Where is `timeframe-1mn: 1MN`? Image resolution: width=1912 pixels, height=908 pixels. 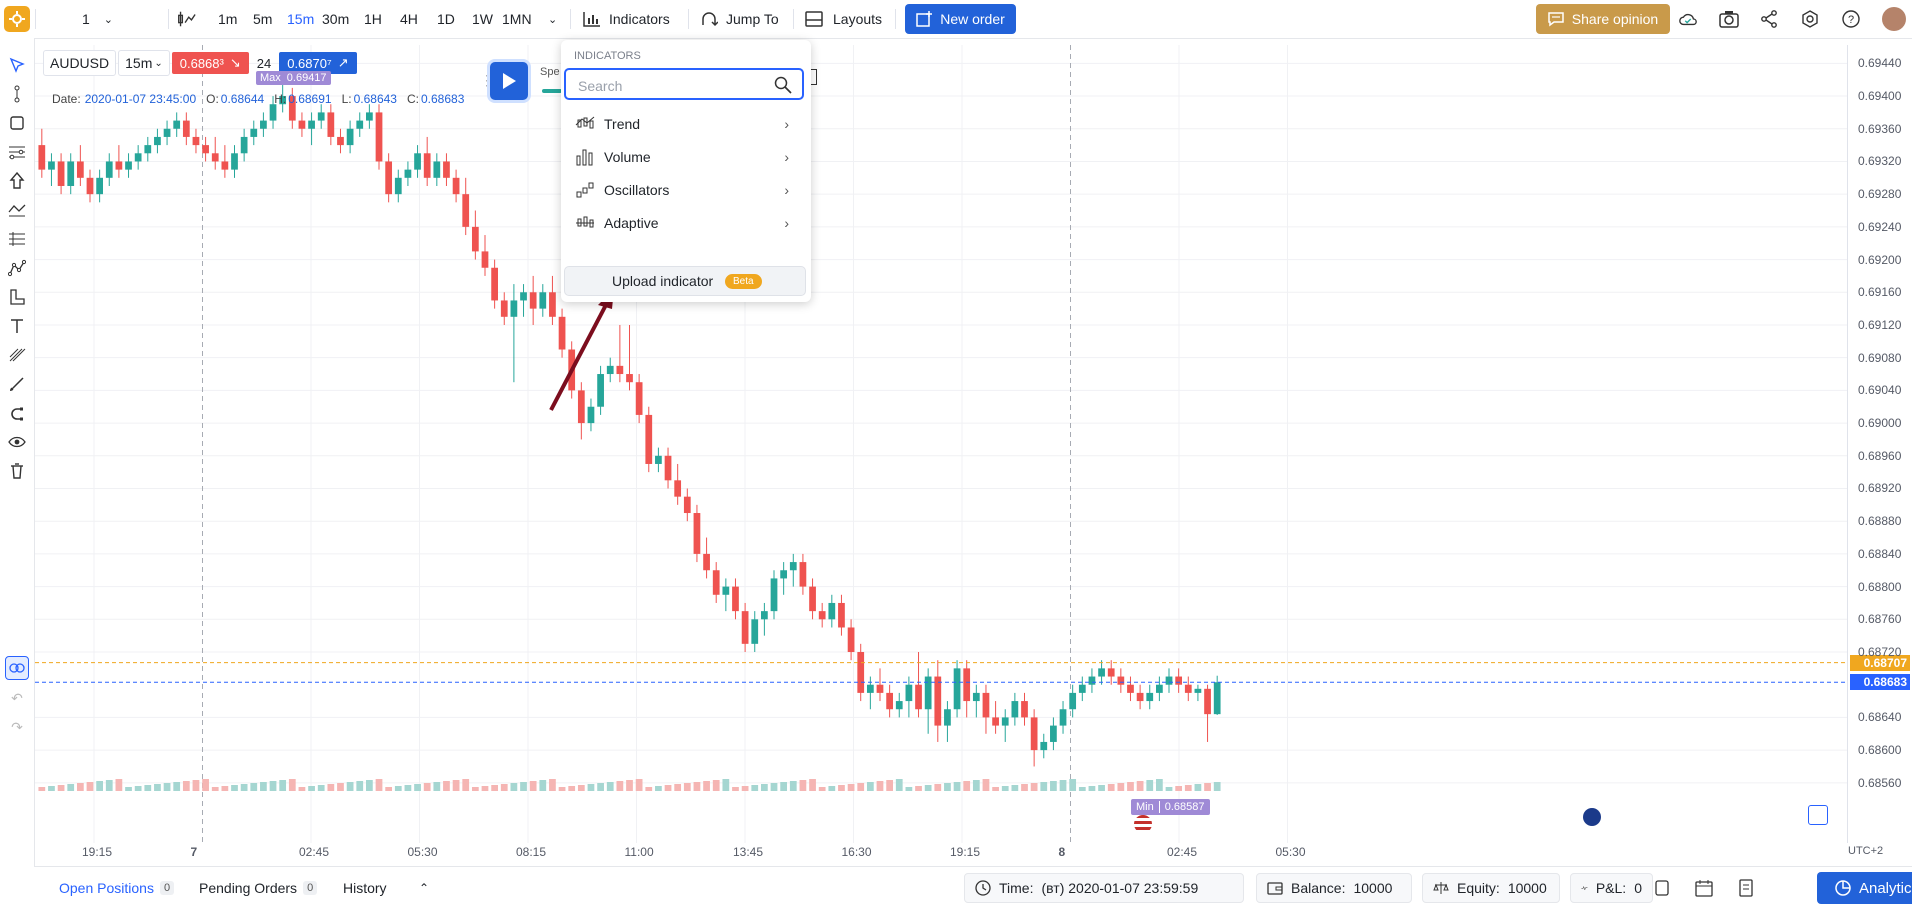 timeframe-1mn: 1MN is located at coordinates (517, 19).